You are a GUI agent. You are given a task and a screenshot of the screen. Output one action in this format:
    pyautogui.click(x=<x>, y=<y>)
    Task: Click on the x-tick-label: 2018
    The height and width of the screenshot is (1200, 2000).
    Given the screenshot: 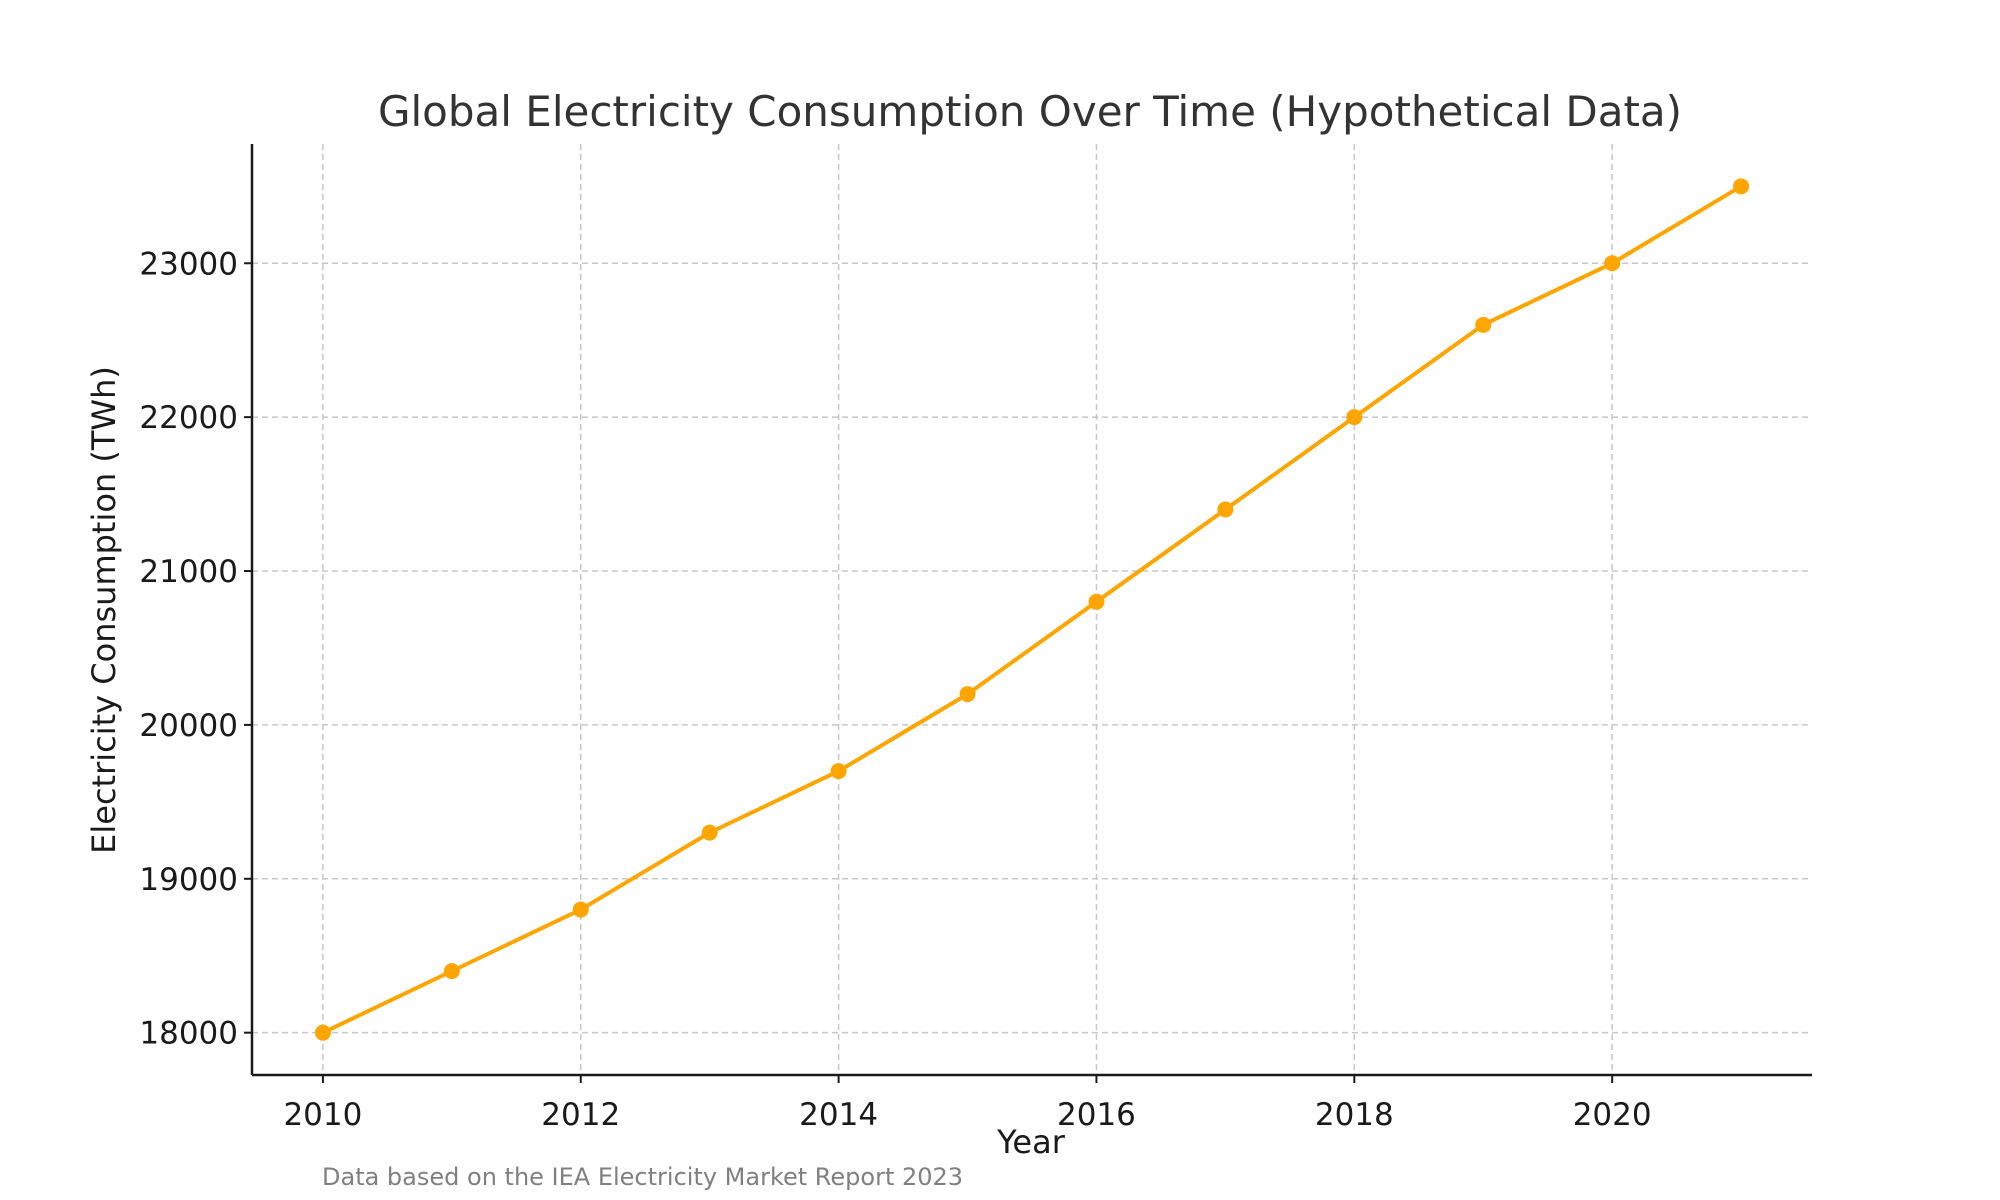 What is the action you would take?
    pyautogui.click(x=1354, y=1115)
    